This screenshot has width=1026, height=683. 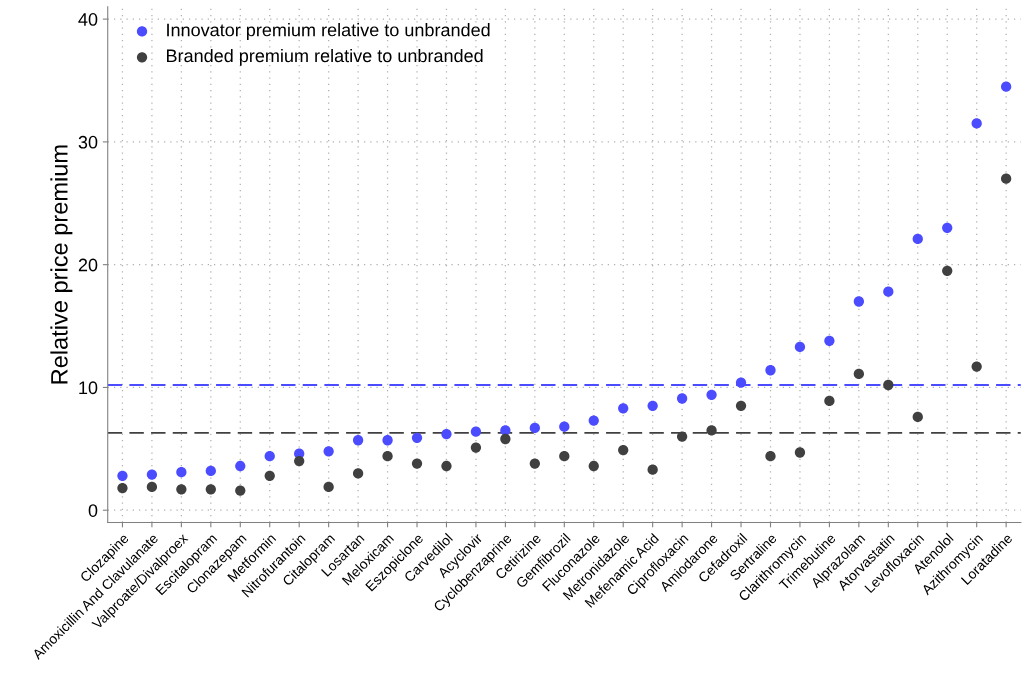 What do you see at coordinates (88, 388) in the screenshot?
I see `y-tick-label: 10` at bounding box center [88, 388].